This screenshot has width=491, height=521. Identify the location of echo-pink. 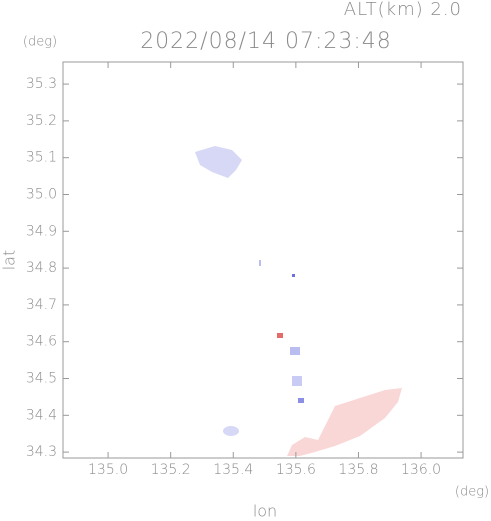
(344, 422).